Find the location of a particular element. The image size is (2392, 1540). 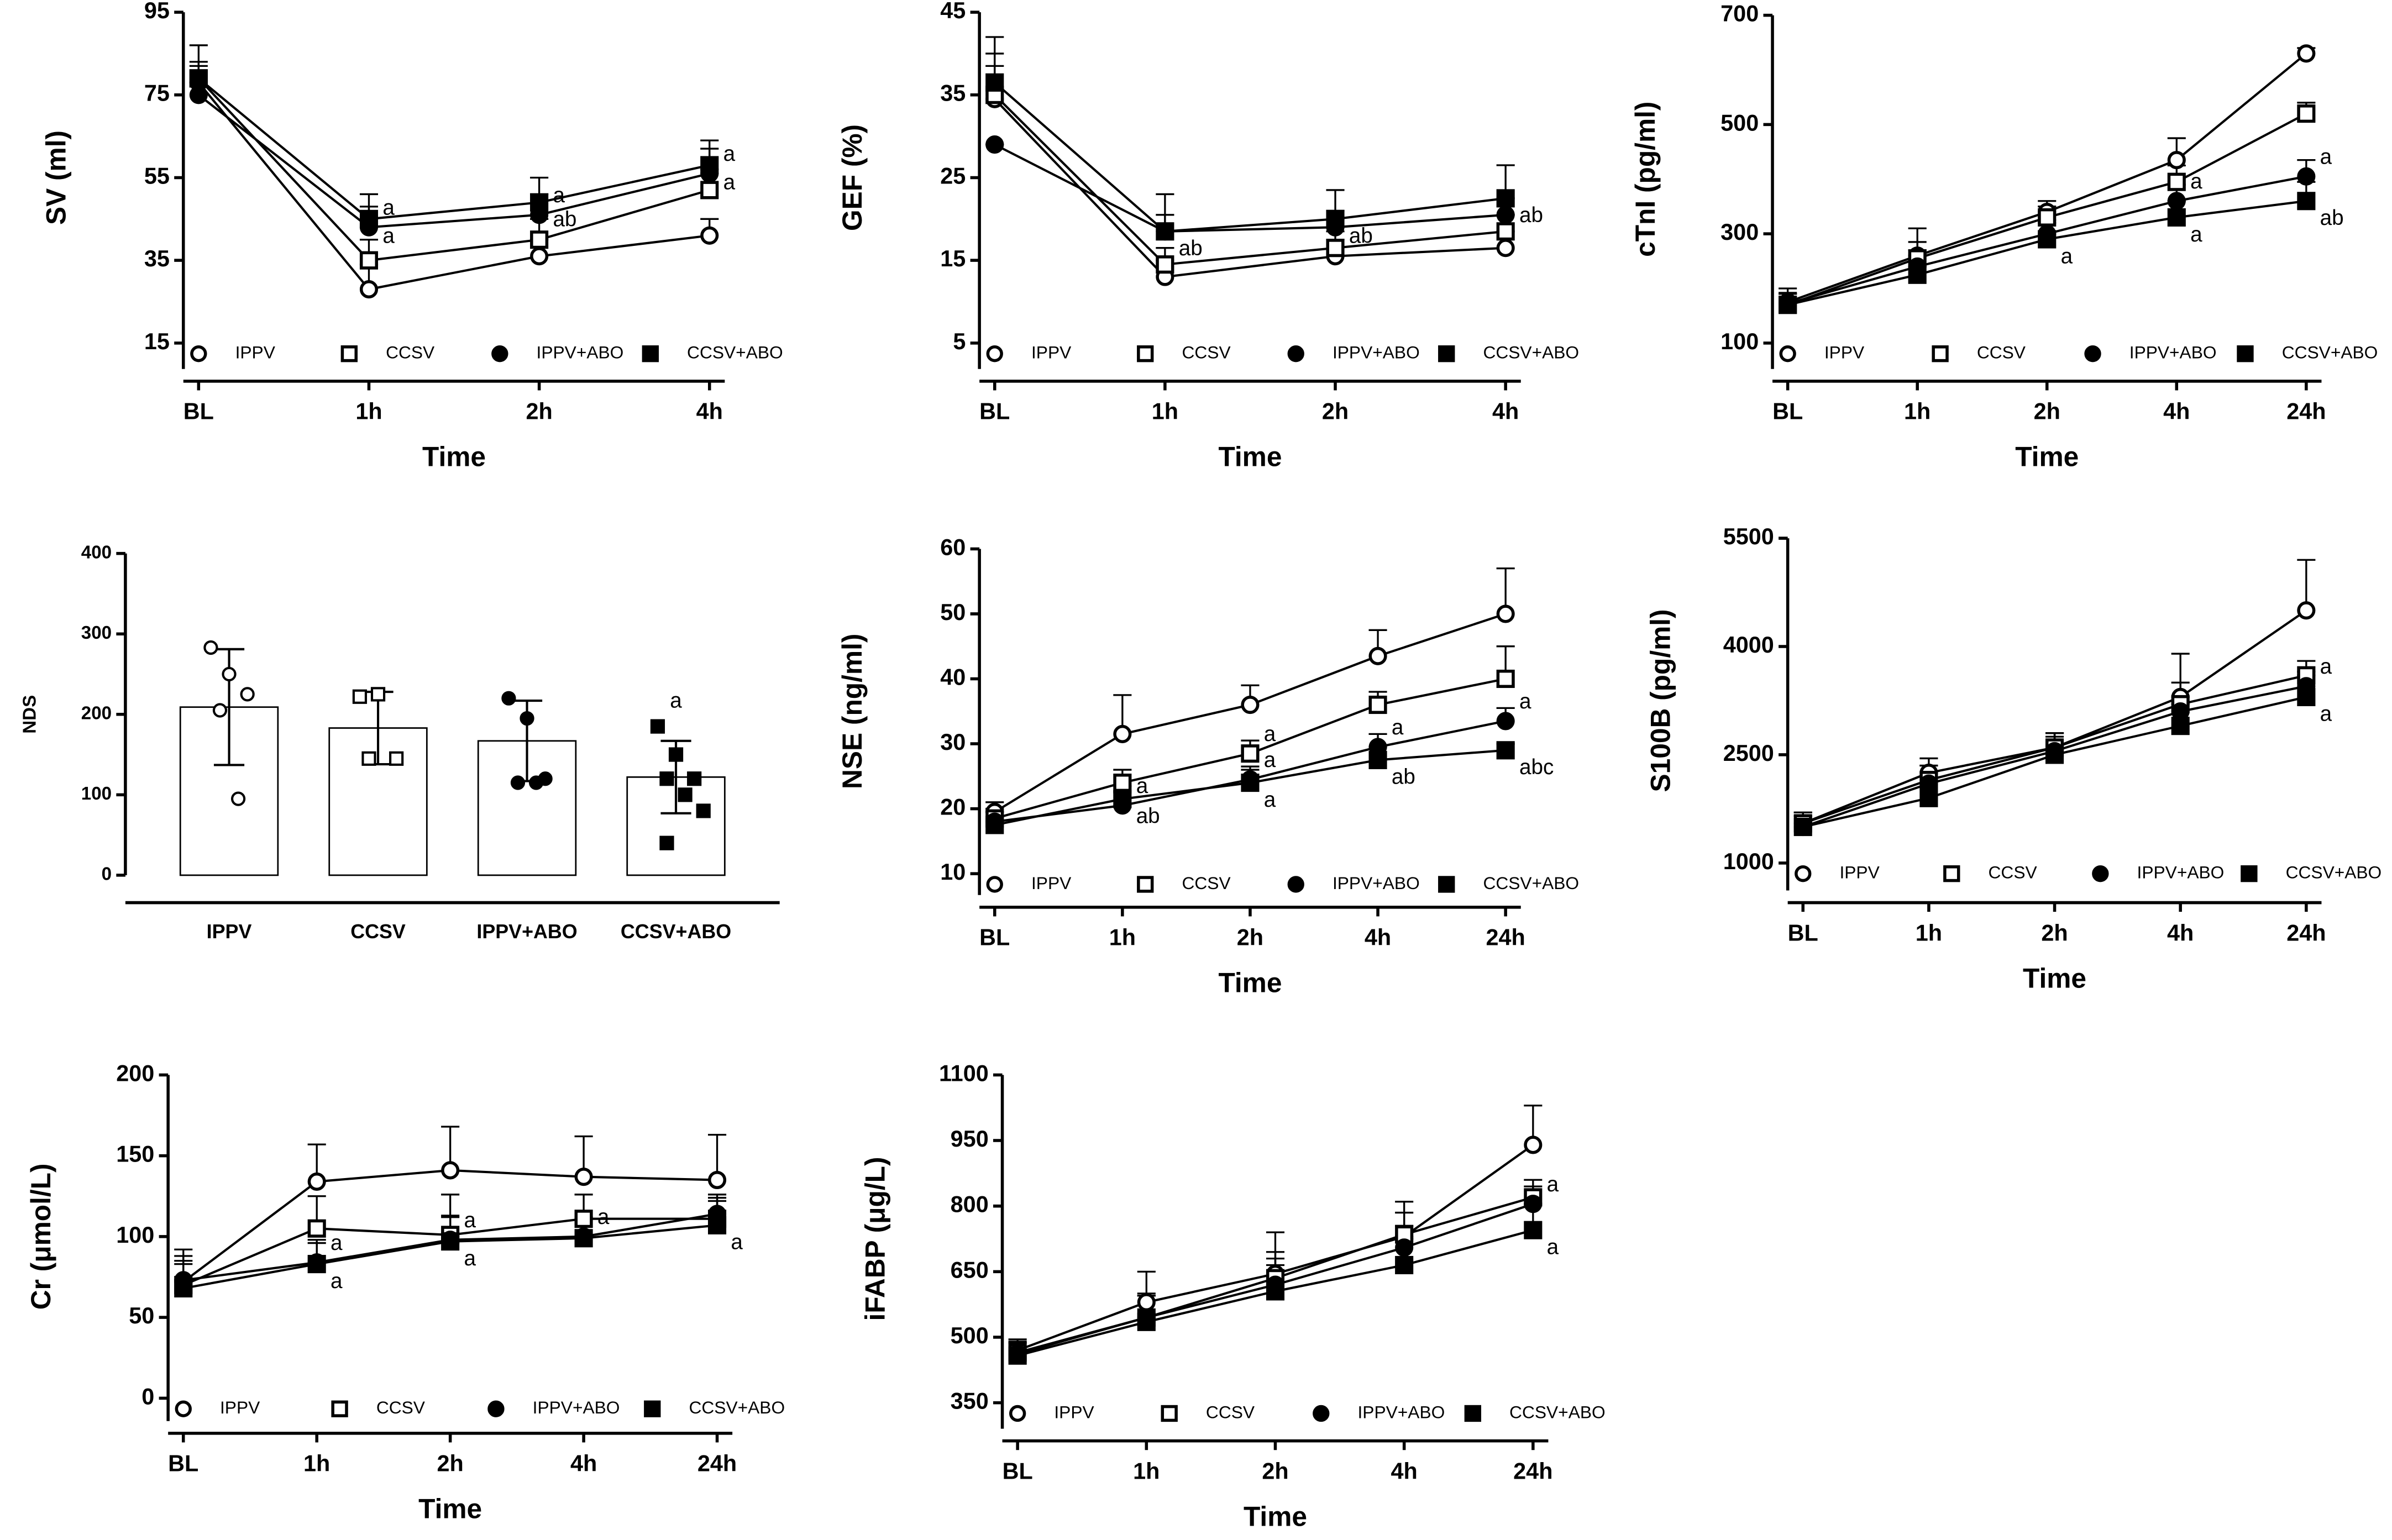

x-tick-label: IPPV is located at coordinates (229, 932).